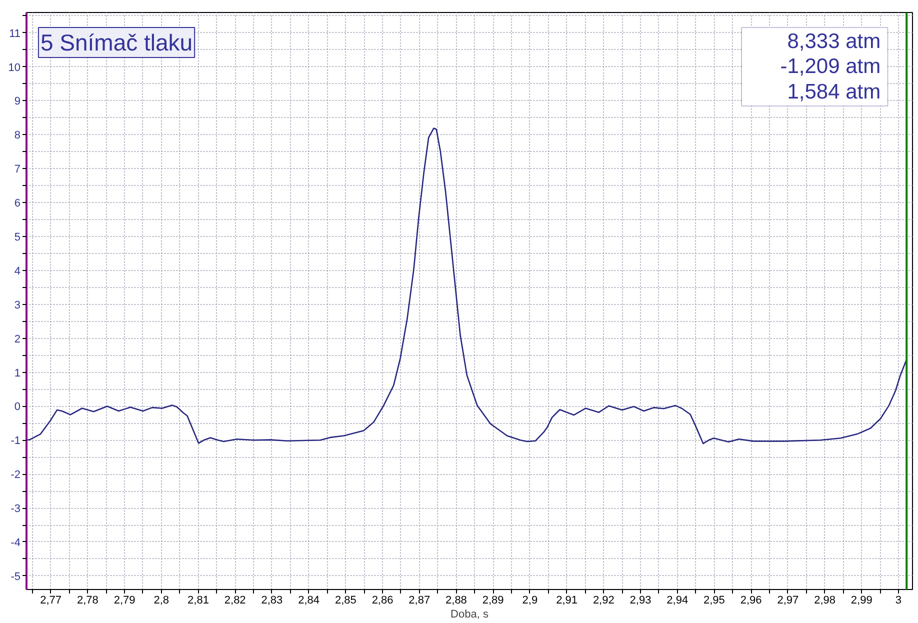  Describe the element at coordinates (834, 92) in the screenshot. I see `annotation: 1,584 atm` at that location.